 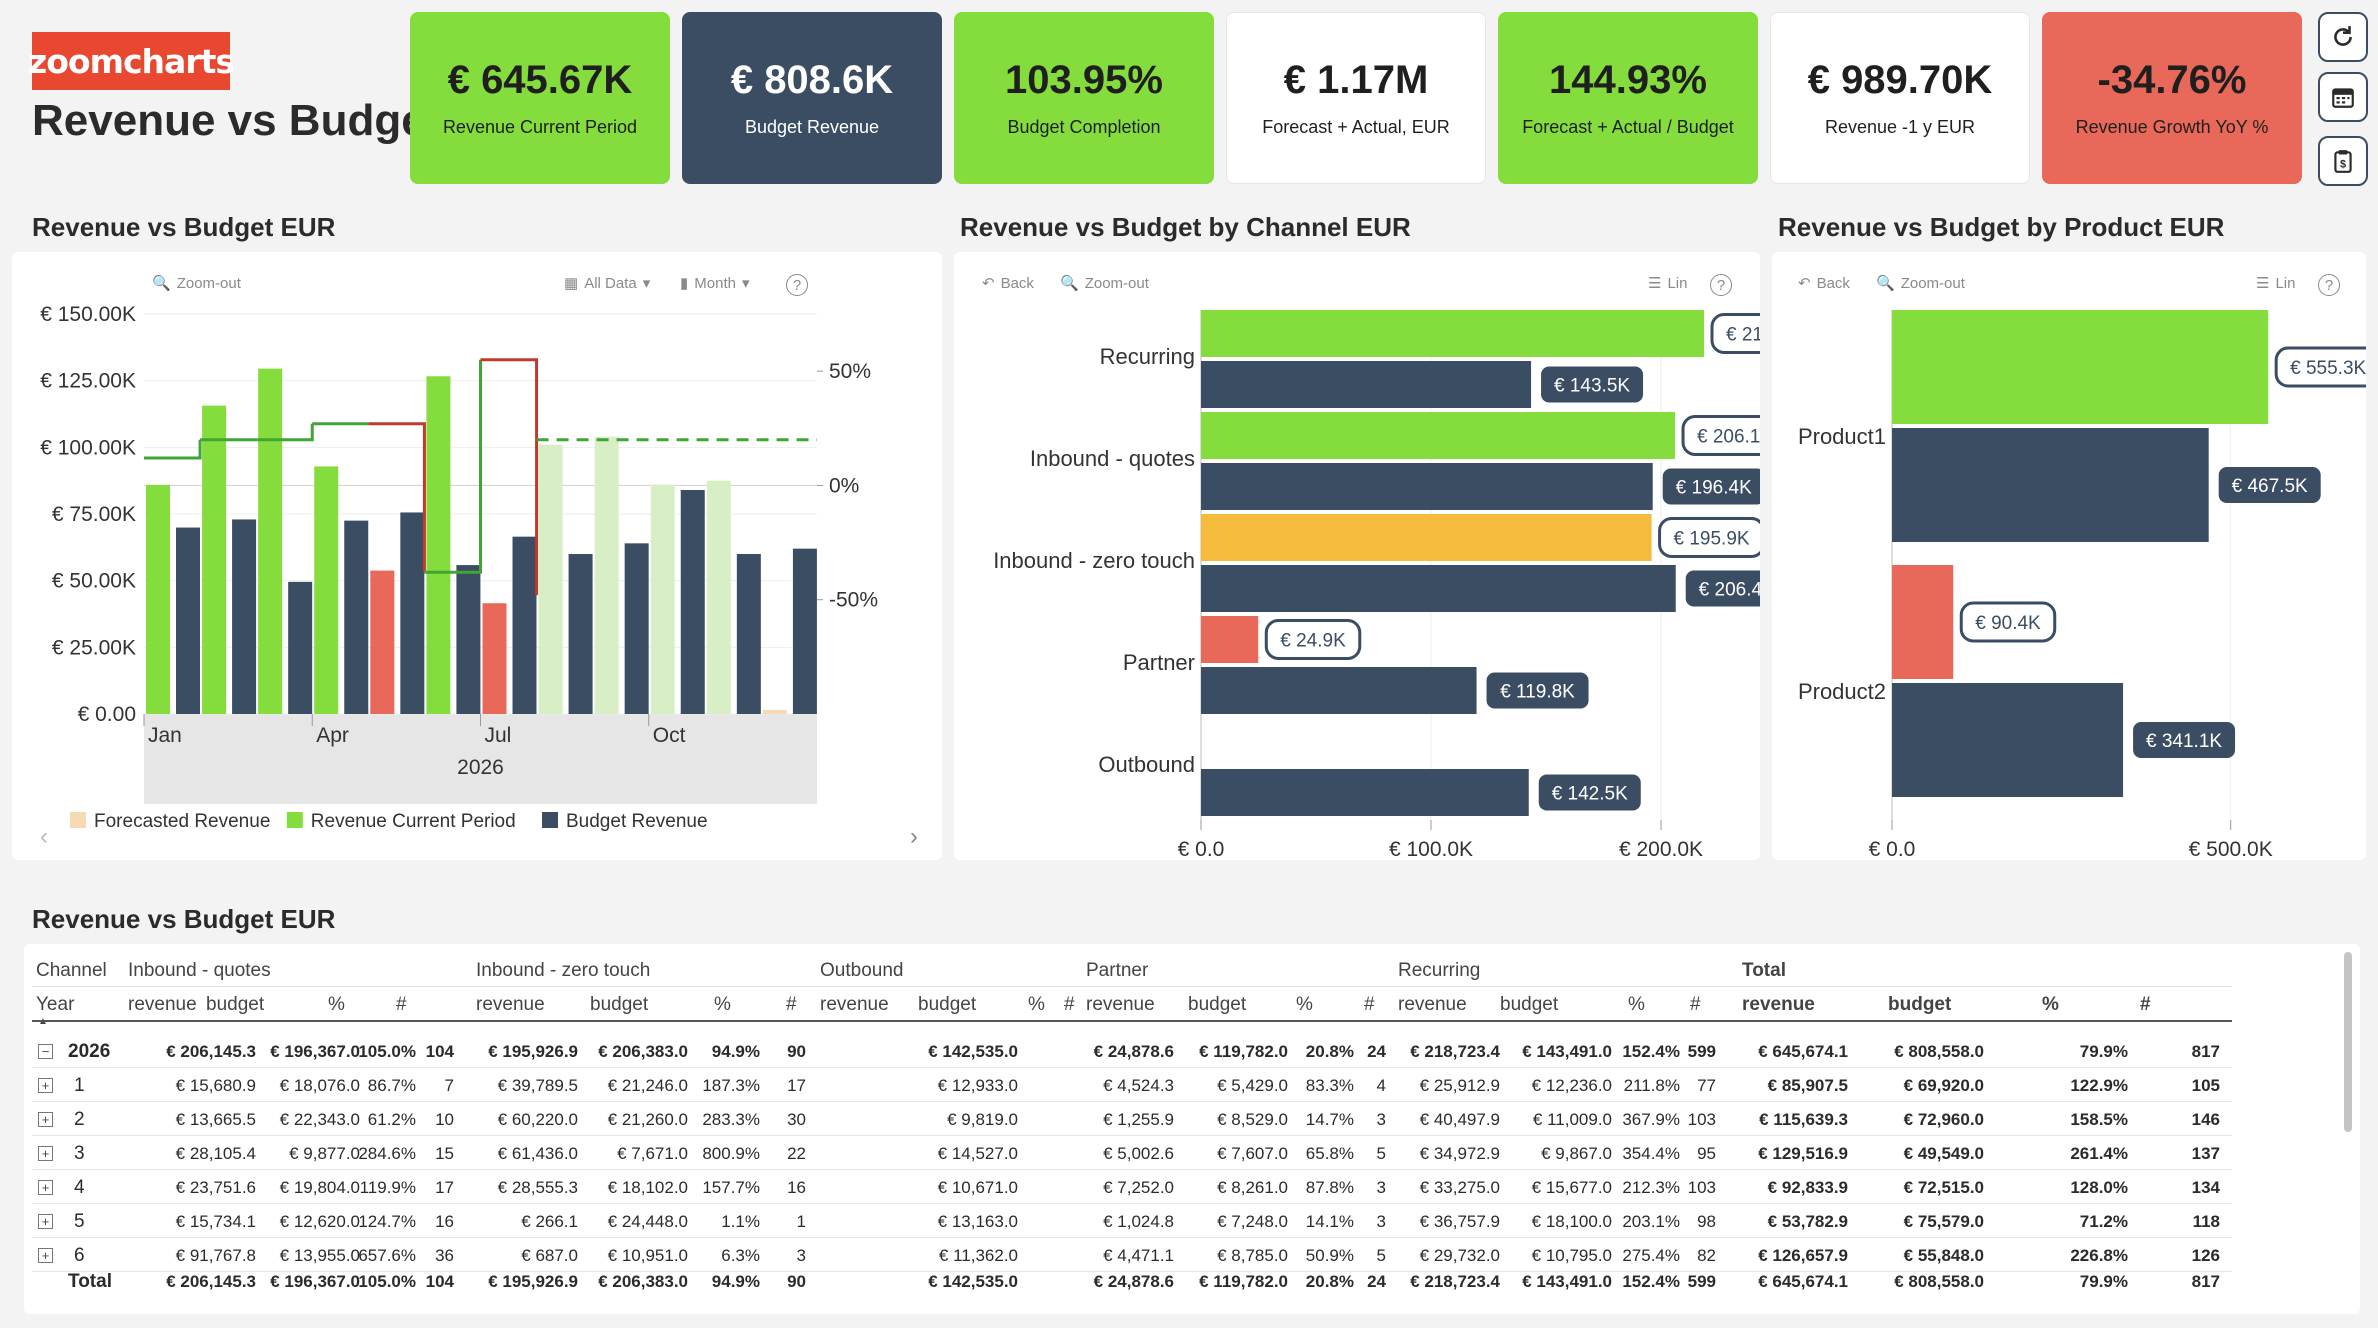 What do you see at coordinates (1592, 386) in the screenshot?
I see `budget-value-label: € 143.5K` at bounding box center [1592, 386].